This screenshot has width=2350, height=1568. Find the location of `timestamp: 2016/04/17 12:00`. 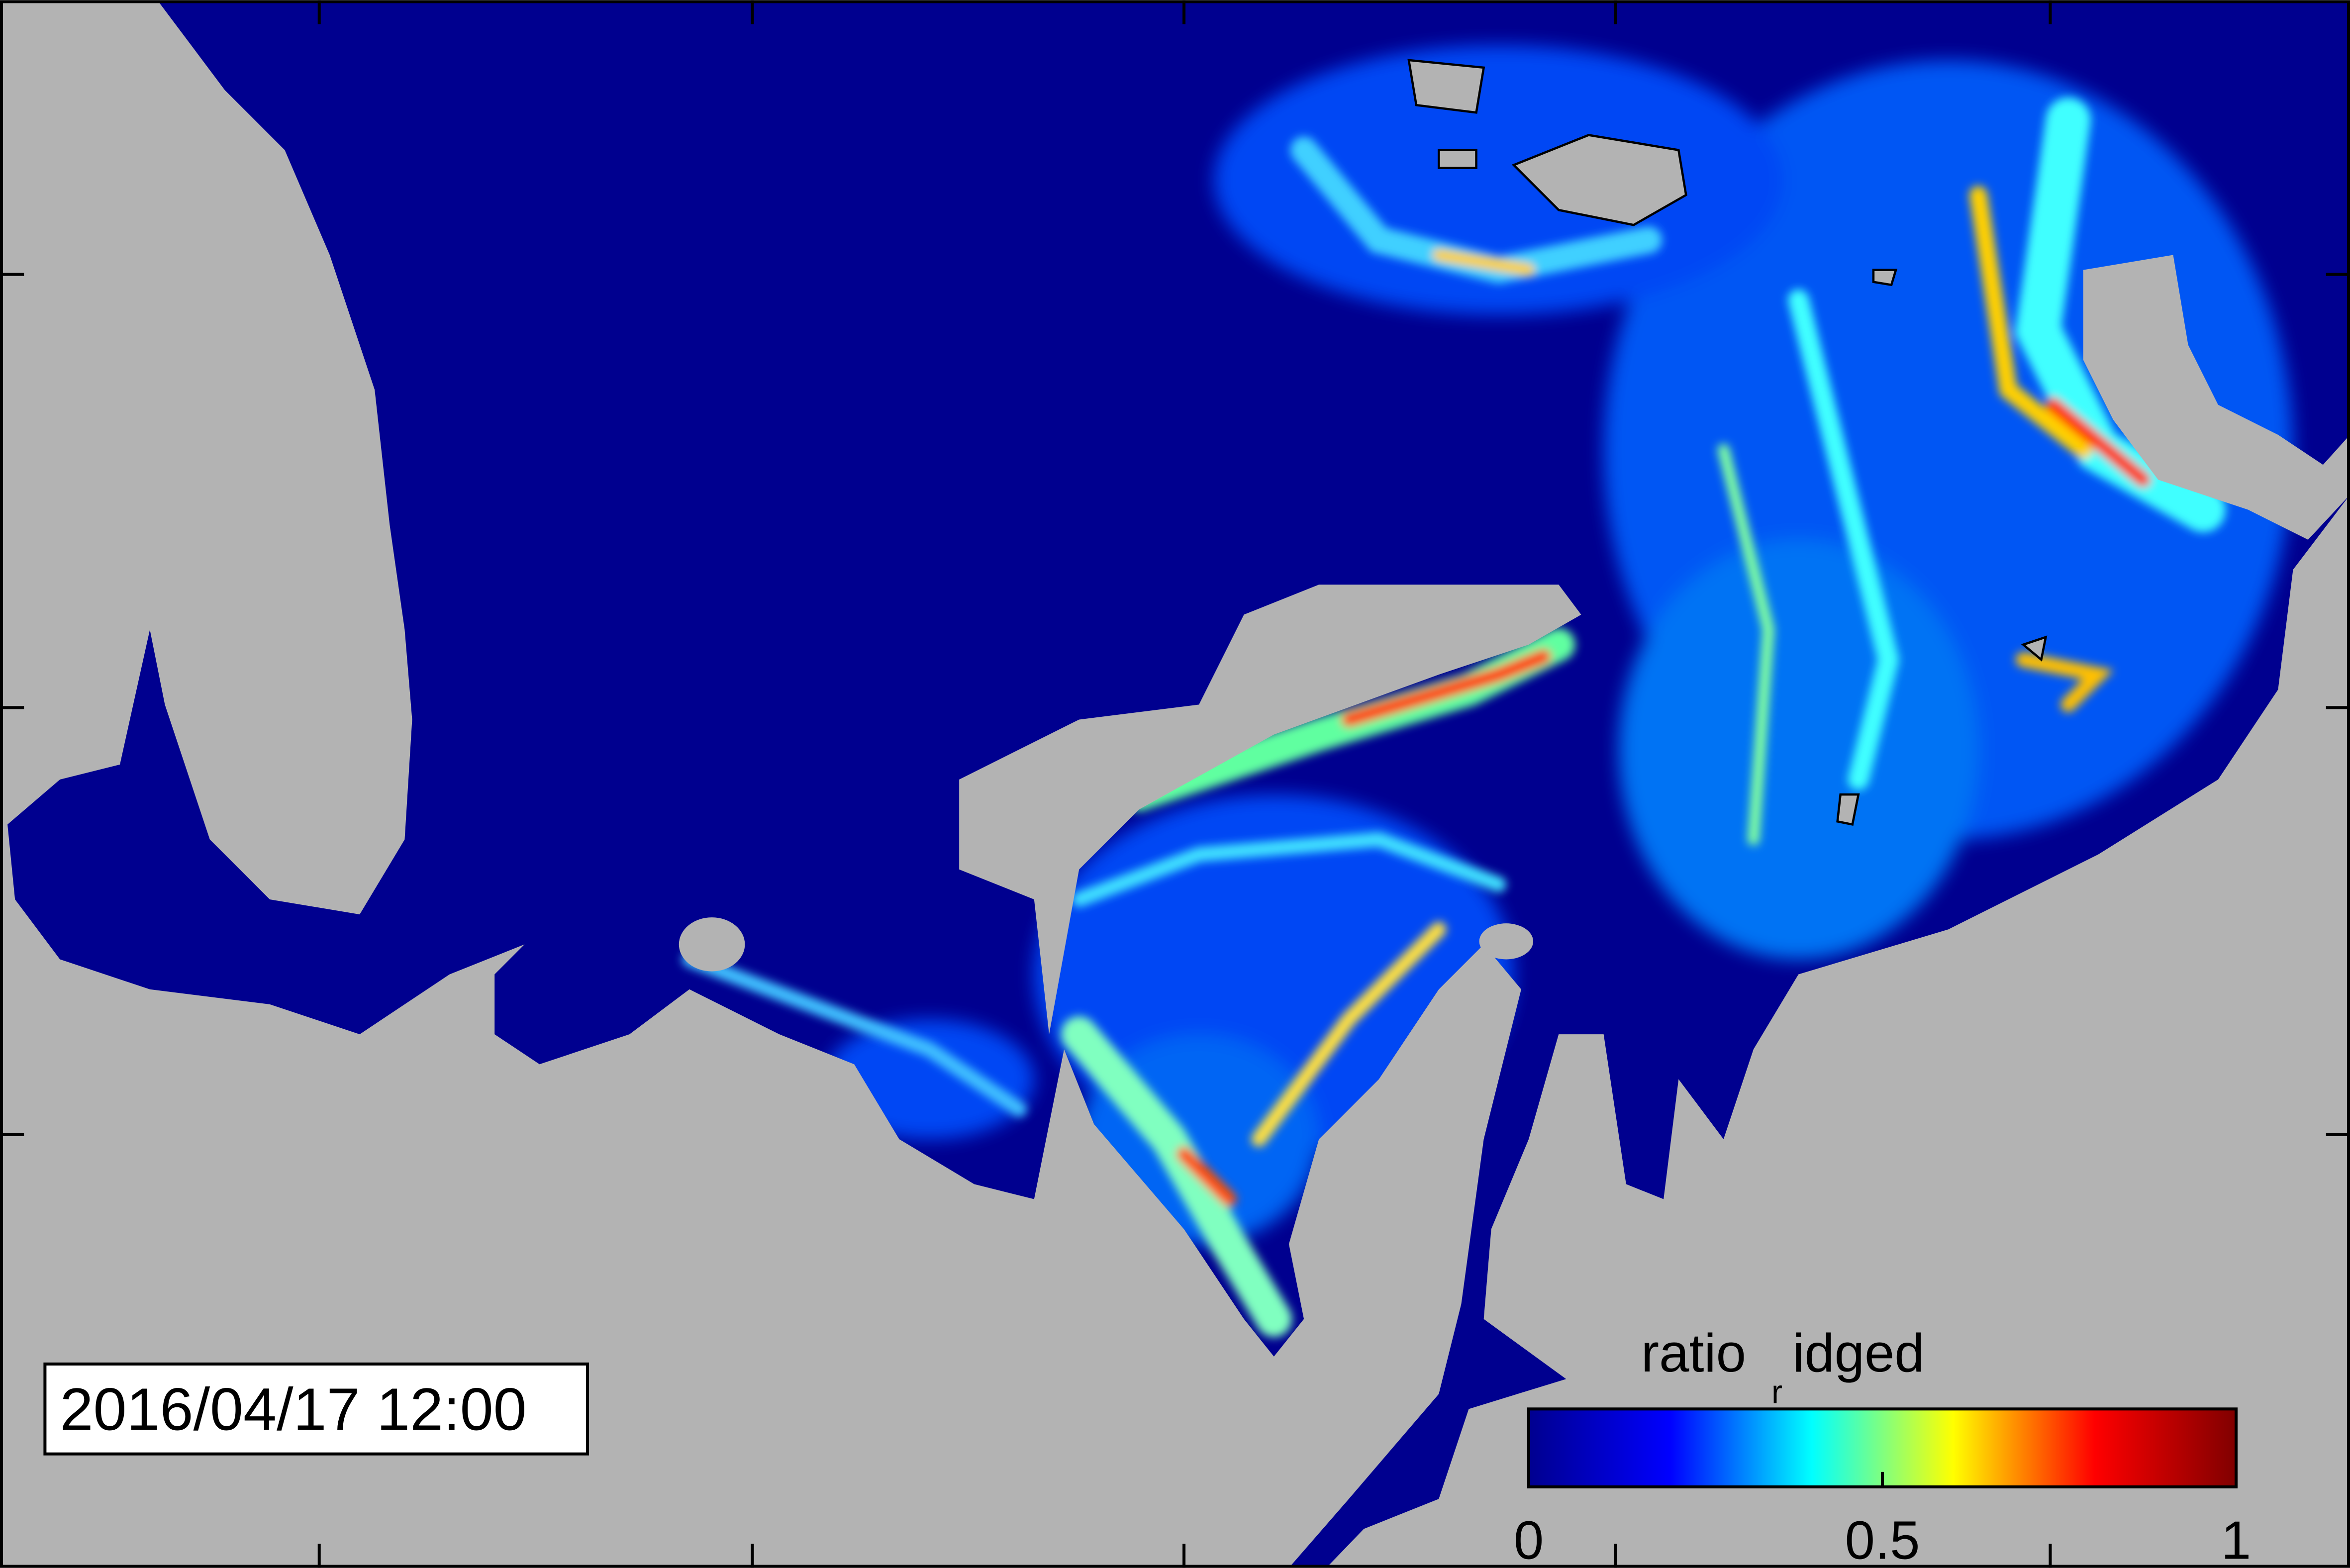

timestamp: 2016/04/17 12:00 is located at coordinates (293, 1409).